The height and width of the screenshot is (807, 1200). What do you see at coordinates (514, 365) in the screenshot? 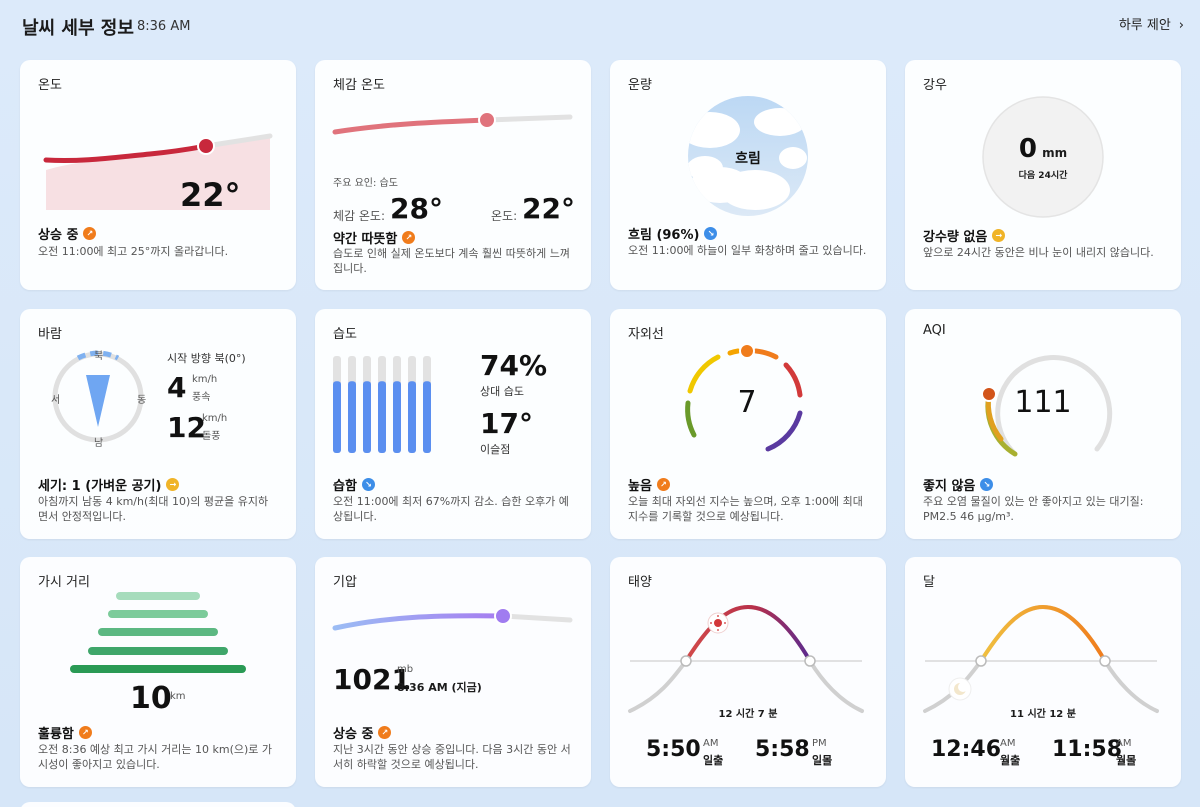
I see `humidity-value: 74%` at bounding box center [514, 365].